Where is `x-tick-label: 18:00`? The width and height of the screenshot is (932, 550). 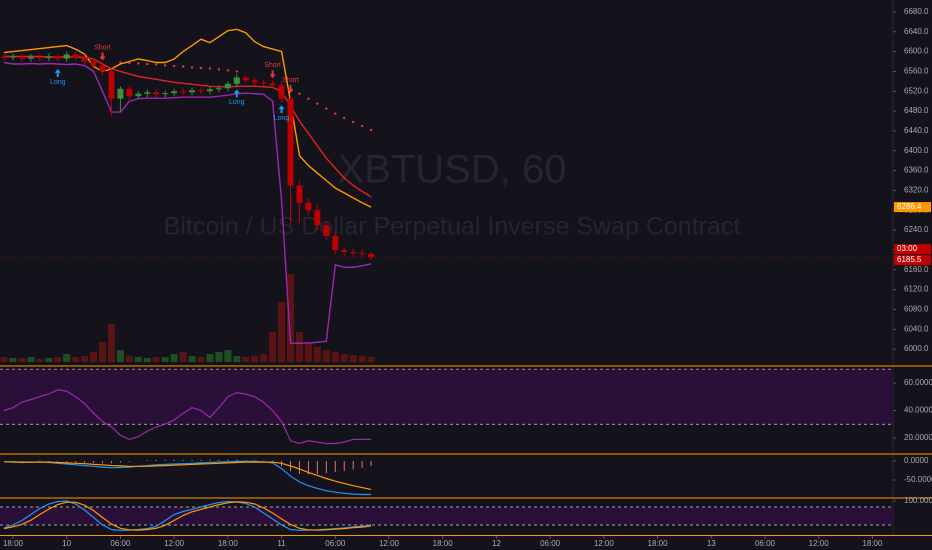 x-tick-label: 18:00 is located at coordinates (228, 543).